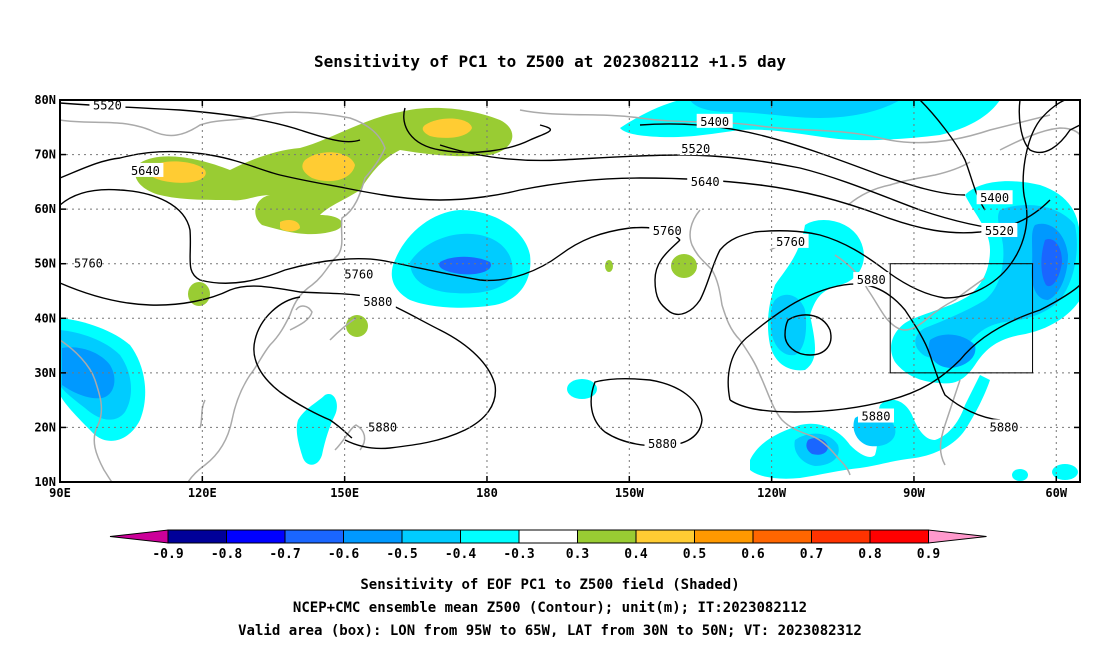 The image size is (1100, 654). What do you see at coordinates (1056, 493) in the screenshot?
I see `lon-tick-label: 60W` at bounding box center [1056, 493].